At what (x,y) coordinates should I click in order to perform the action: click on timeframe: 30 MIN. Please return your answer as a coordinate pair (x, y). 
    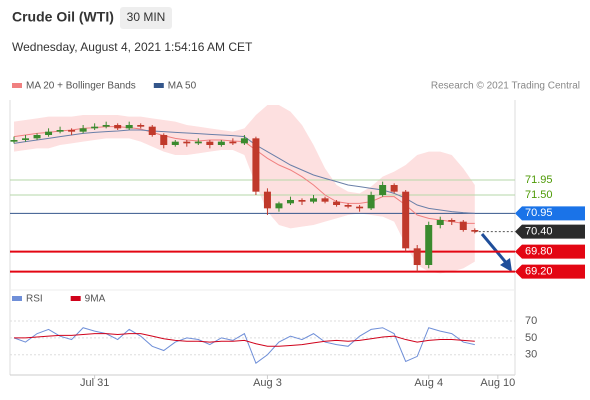
    Looking at the image, I should click on (146, 17).